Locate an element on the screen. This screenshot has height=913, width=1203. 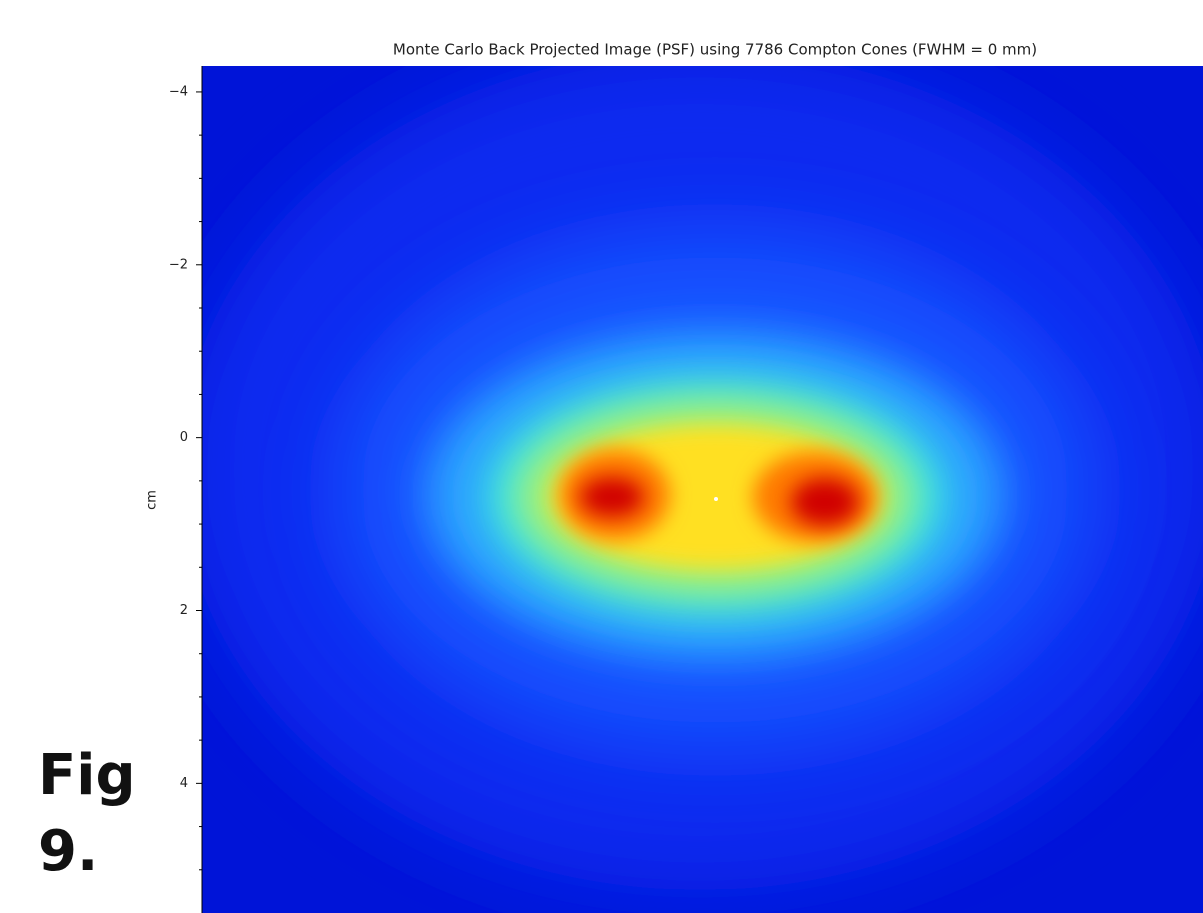
y-tick-label: 2 is located at coordinates (184, 610).